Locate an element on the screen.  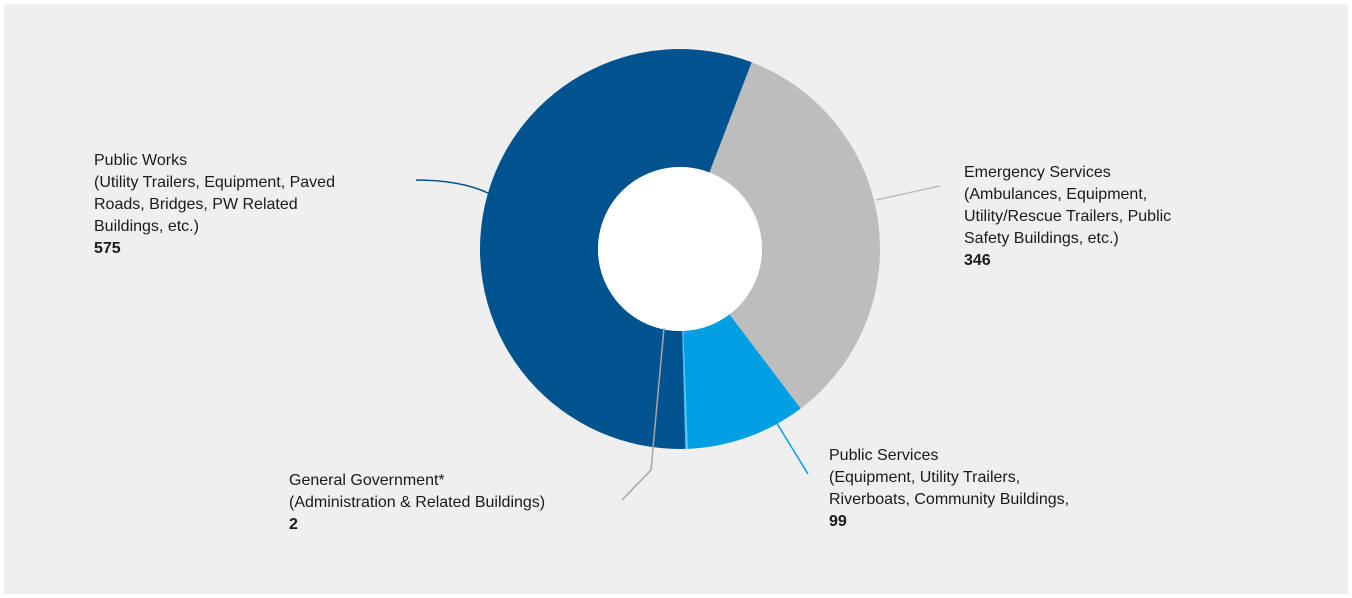
donut-hole is located at coordinates (680, 249).